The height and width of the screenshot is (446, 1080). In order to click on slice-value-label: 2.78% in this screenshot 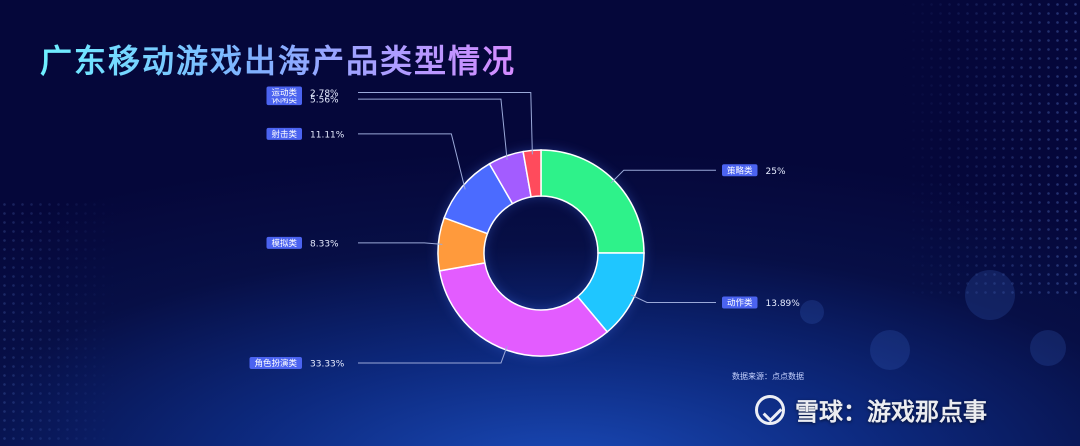, I will do `click(324, 94)`.